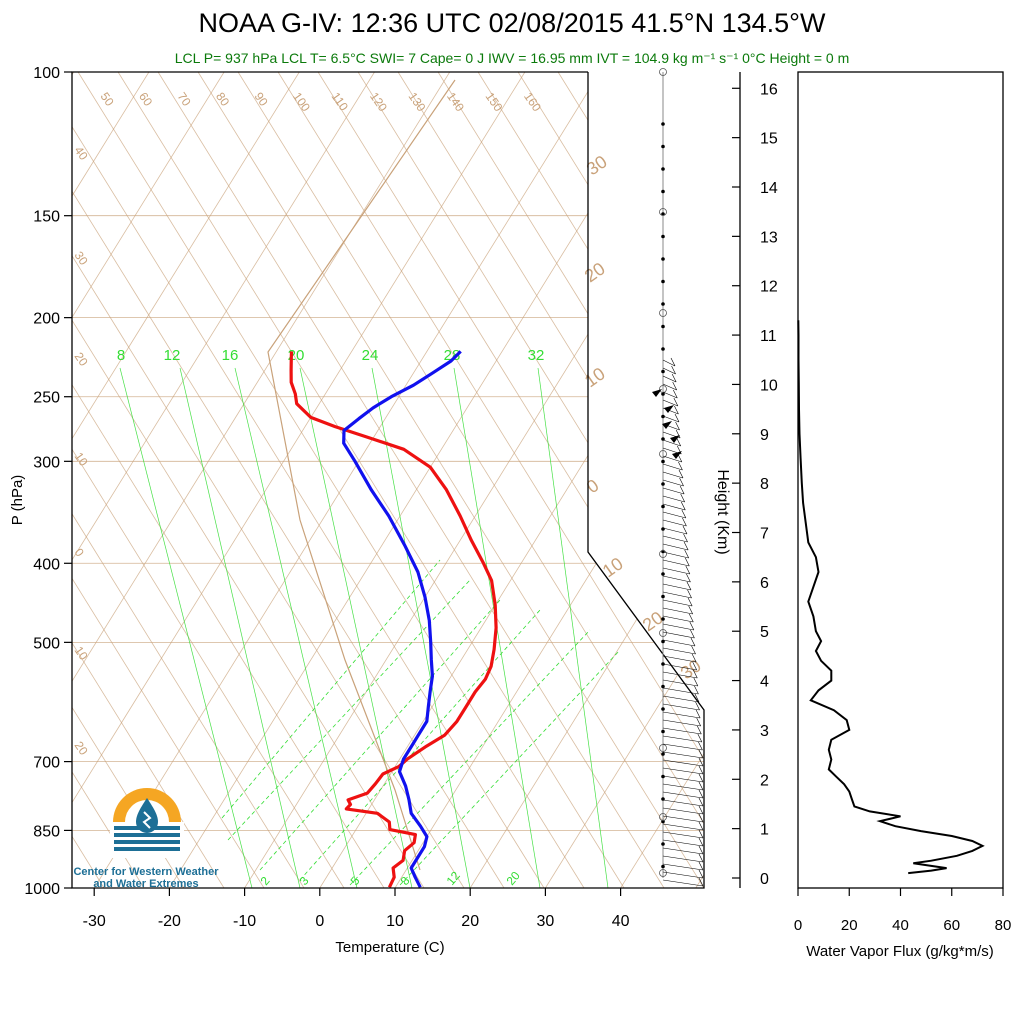 This screenshot has width=1024, height=1024. What do you see at coordinates (595, 272) in the screenshot?
I see `adiabat-label-right: 20` at bounding box center [595, 272].